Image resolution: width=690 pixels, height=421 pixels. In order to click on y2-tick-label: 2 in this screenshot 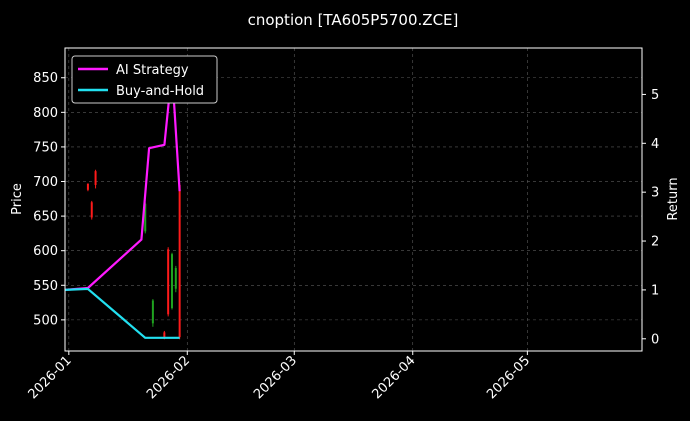, I will do `click(655, 242)`.